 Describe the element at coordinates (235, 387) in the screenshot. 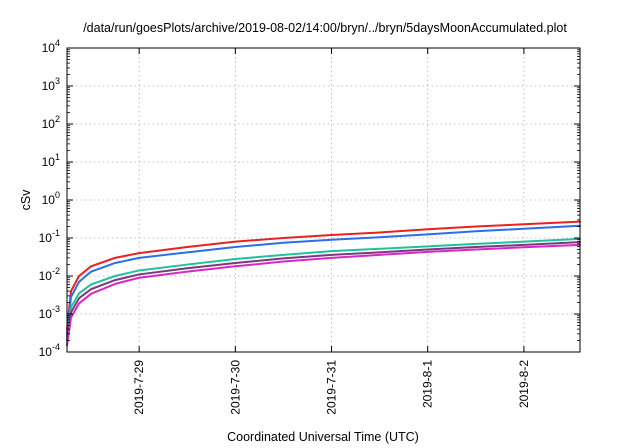

I see `x-tick-label: 2019-7-30` at that location.